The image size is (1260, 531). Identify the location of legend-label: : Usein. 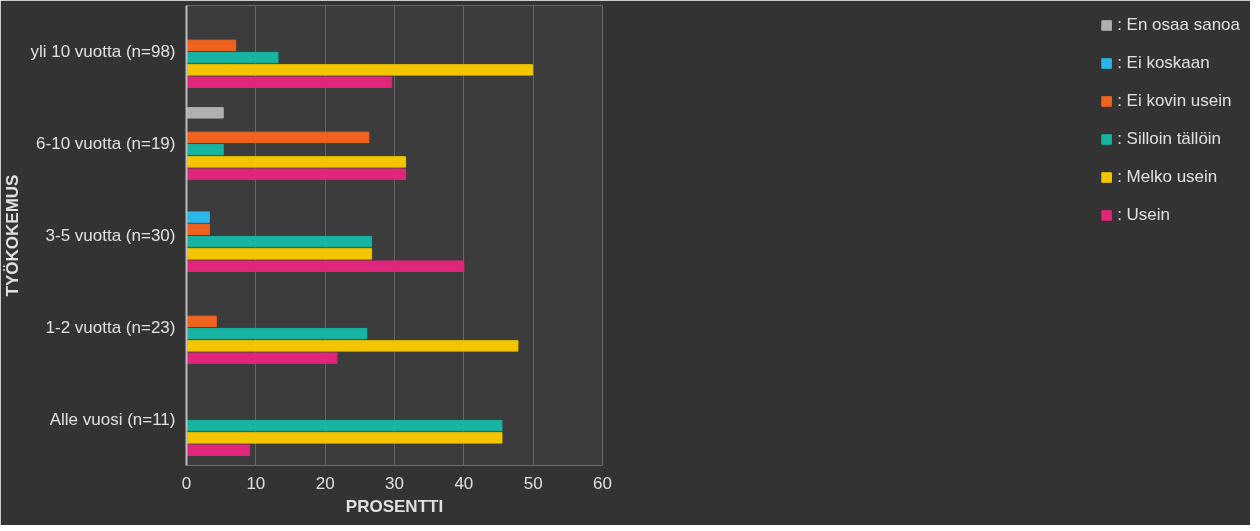
(1144, 215).